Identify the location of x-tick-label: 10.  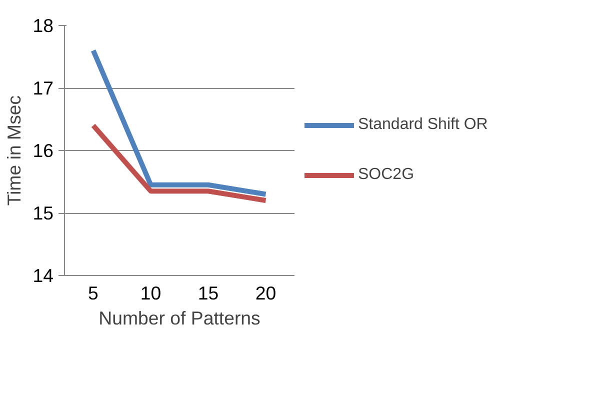
(151, 293).